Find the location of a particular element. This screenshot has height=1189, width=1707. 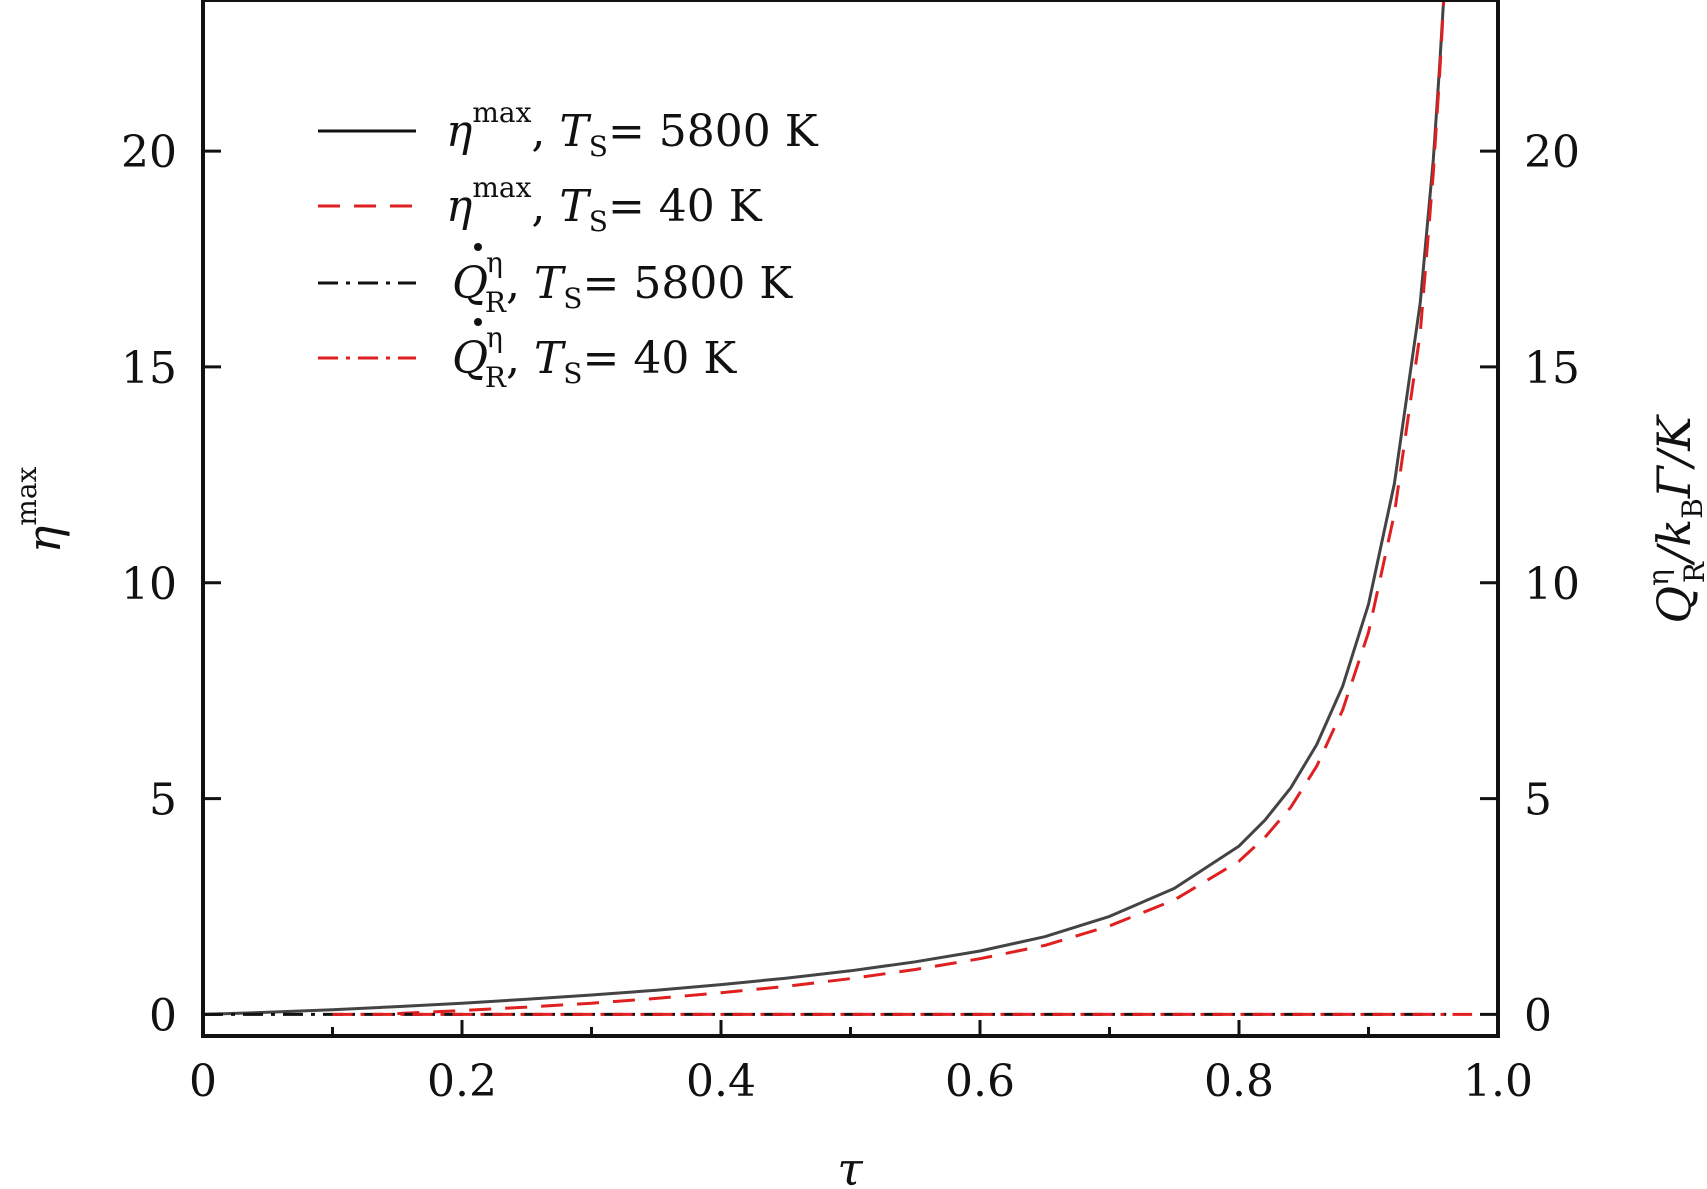

x-tick-label: 0.6 is located at coordinates (980, 1081).